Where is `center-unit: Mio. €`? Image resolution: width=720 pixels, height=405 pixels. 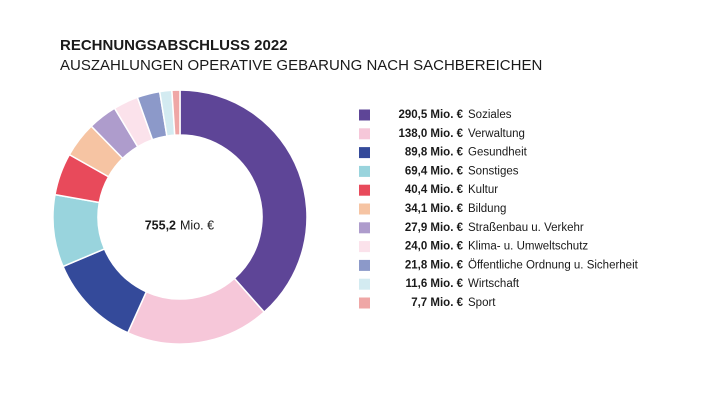 center-unit: Mio. € is located at coordinates (197, 225).